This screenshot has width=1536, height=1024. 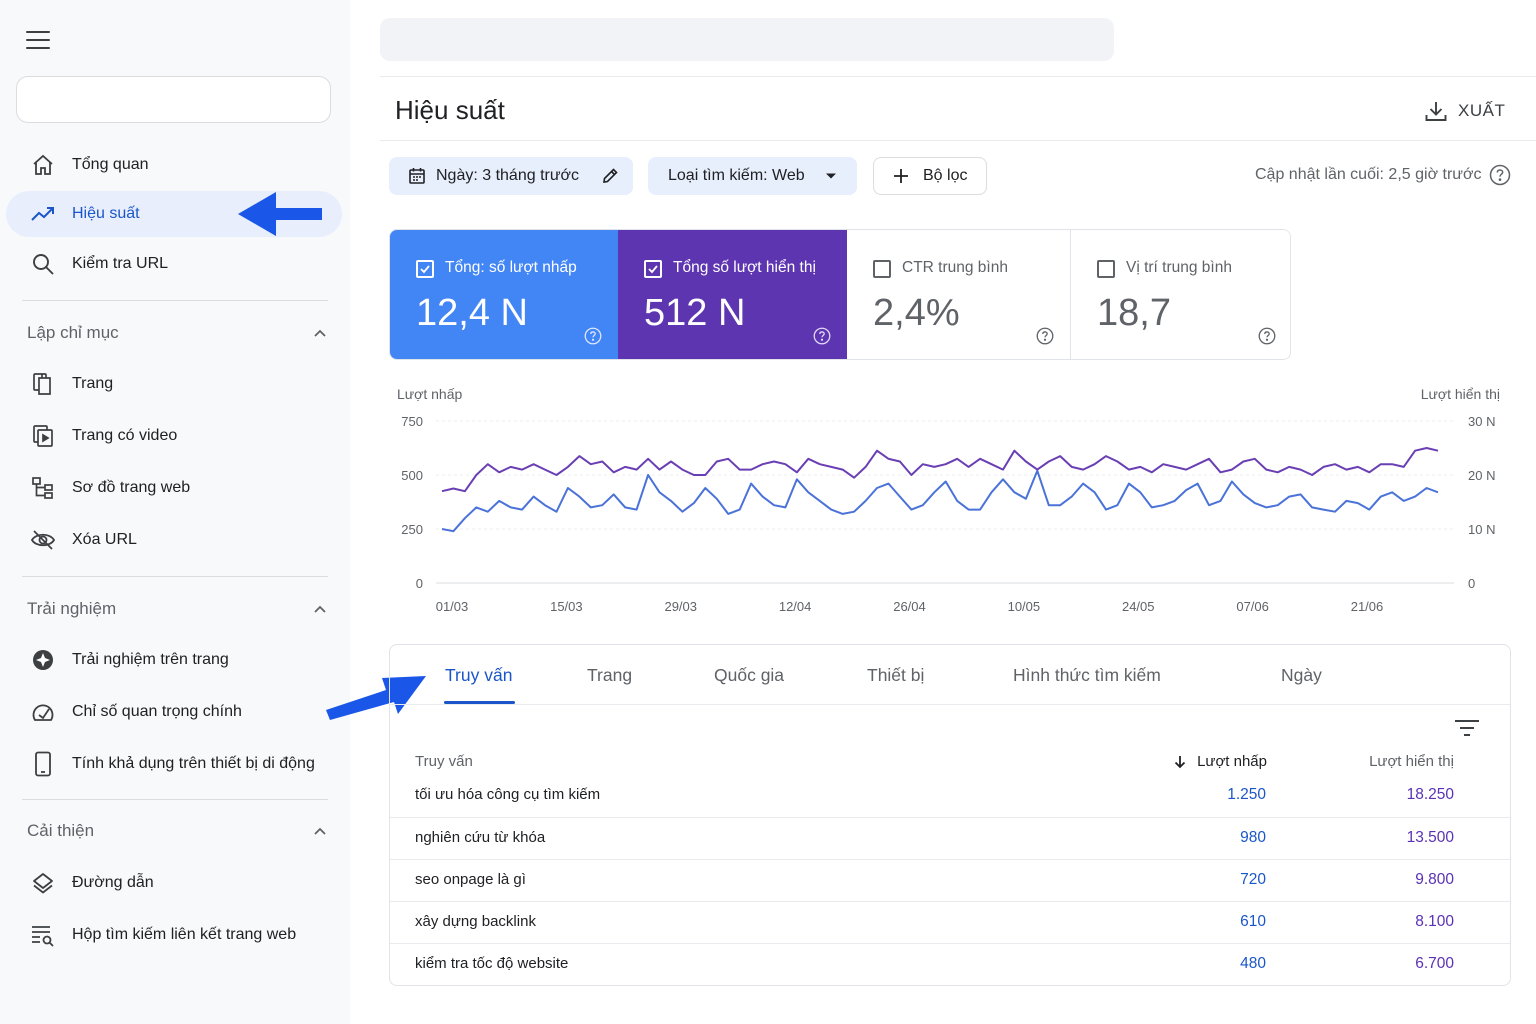 I want to click on sidebar-item-label: Trang, so click(x=93, y=383).